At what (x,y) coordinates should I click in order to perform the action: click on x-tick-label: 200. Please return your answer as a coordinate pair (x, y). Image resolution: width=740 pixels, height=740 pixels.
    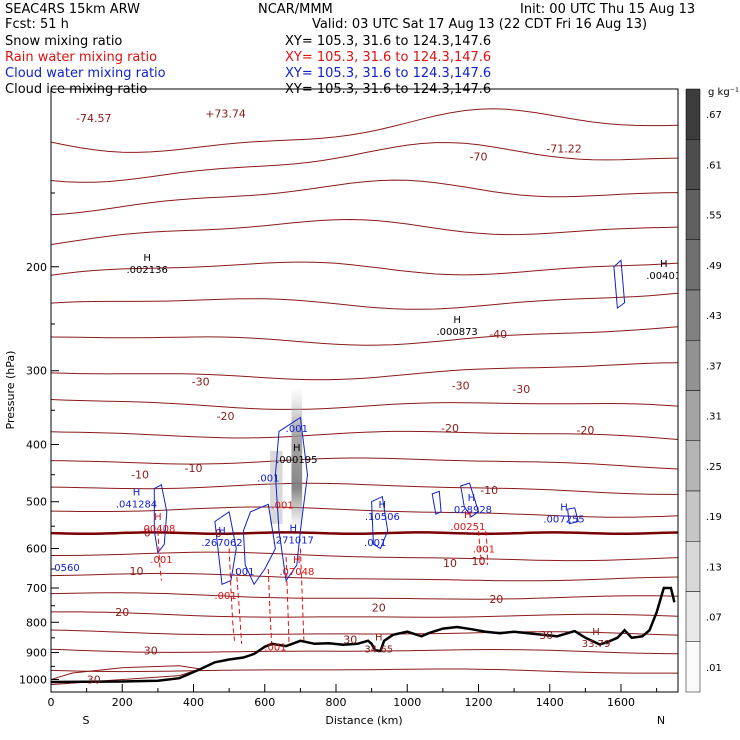
    Looking at the image, I should click on (122, 702).